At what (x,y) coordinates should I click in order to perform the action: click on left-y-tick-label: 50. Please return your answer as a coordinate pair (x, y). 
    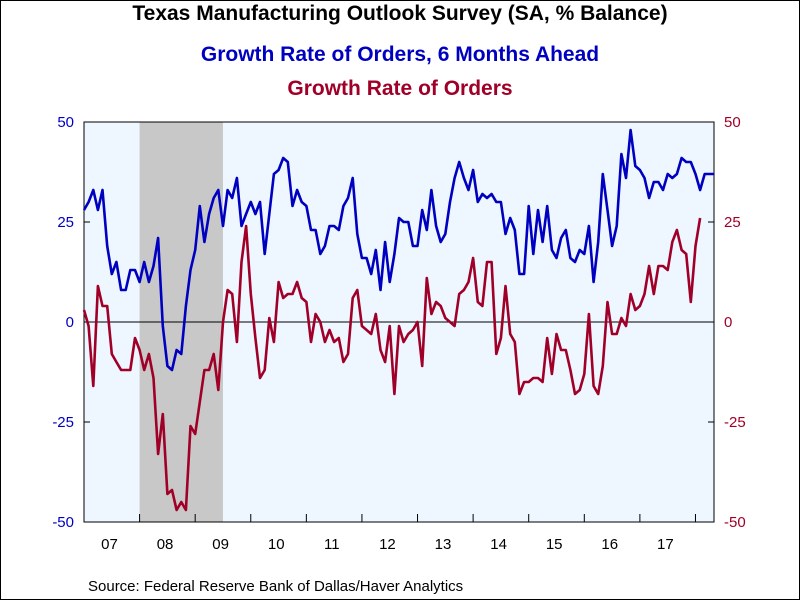
    Looking at the image, I should click on (65, 122).